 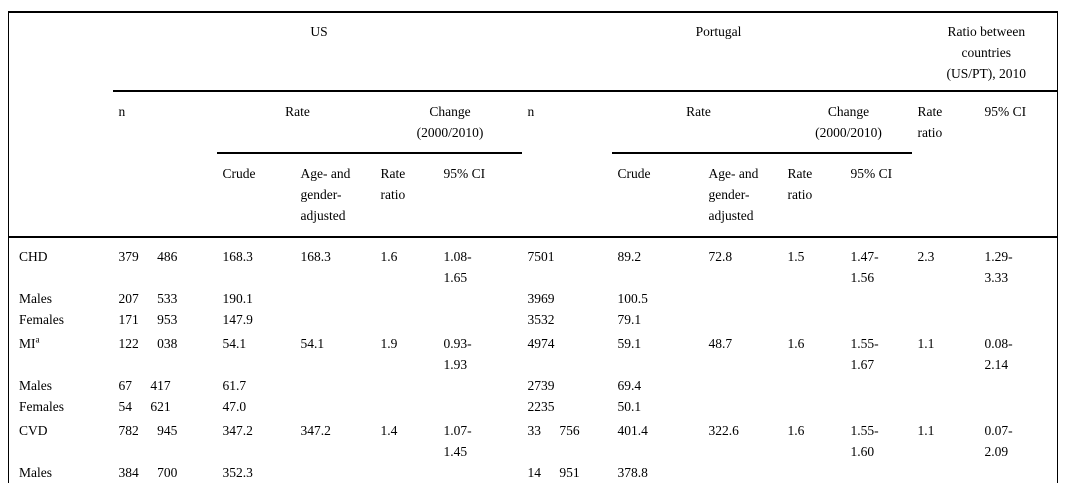 I want to click on cell-us-n: 54 621, so click(x=144, y=406).